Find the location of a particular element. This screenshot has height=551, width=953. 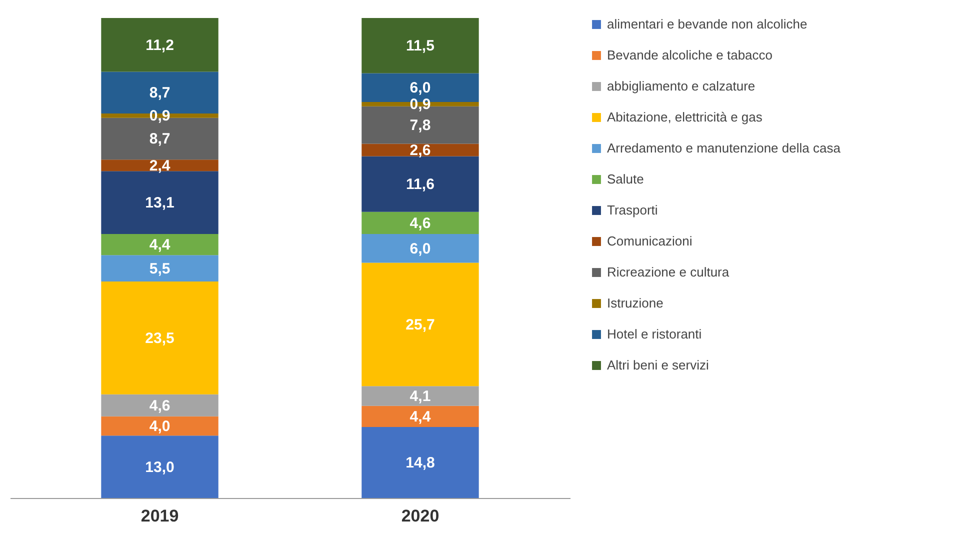

data-label: 25,7 is located at coordinates (420, 325).